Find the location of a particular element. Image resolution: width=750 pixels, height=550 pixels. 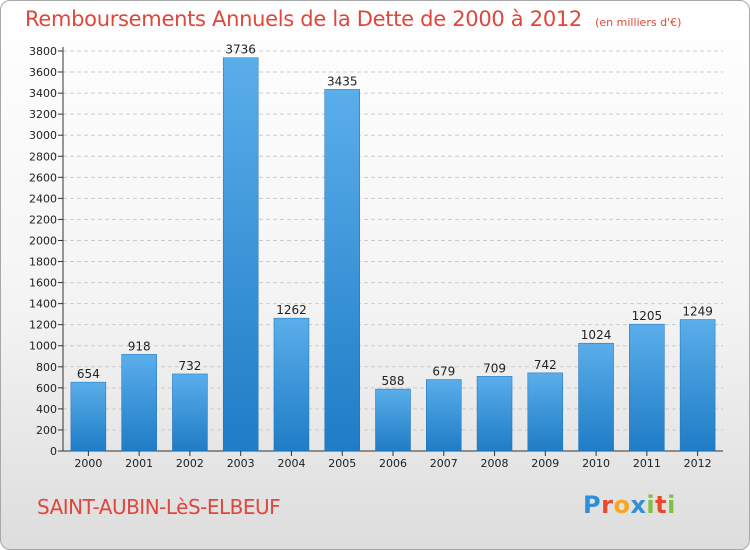

y-tick-label: 0 is located at coordinates (53, 451).